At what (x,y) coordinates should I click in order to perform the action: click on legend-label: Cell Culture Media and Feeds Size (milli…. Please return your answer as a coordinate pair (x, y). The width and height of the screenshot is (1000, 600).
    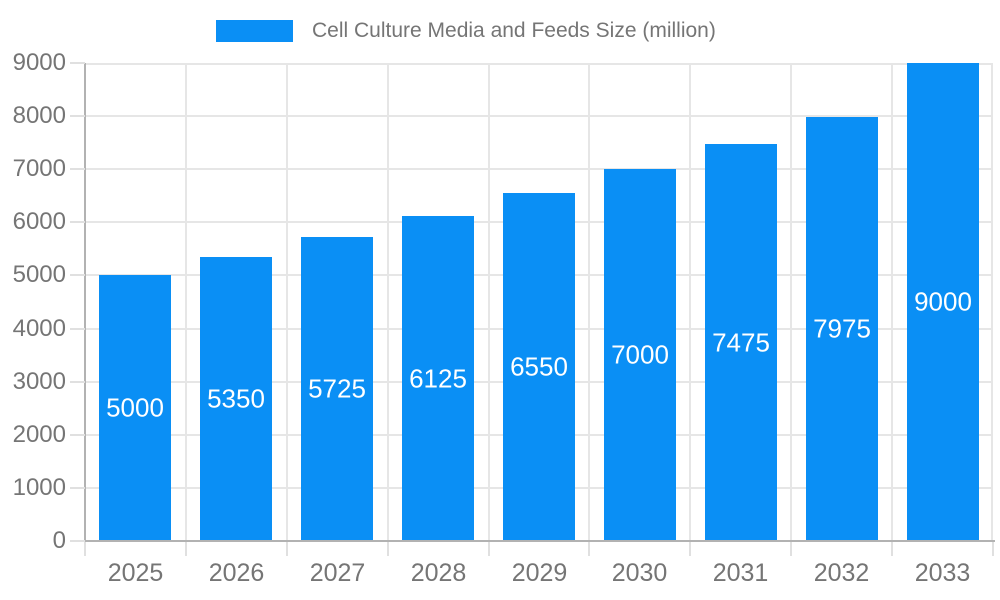
    Looking at the image, I should click on (514, 30).